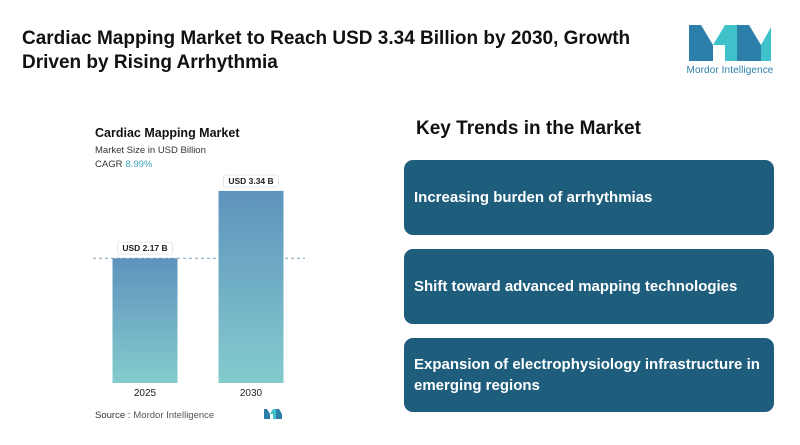  I want to click on mordor-intelligence-logo: Mordor Intelligence, so click(730, 50).